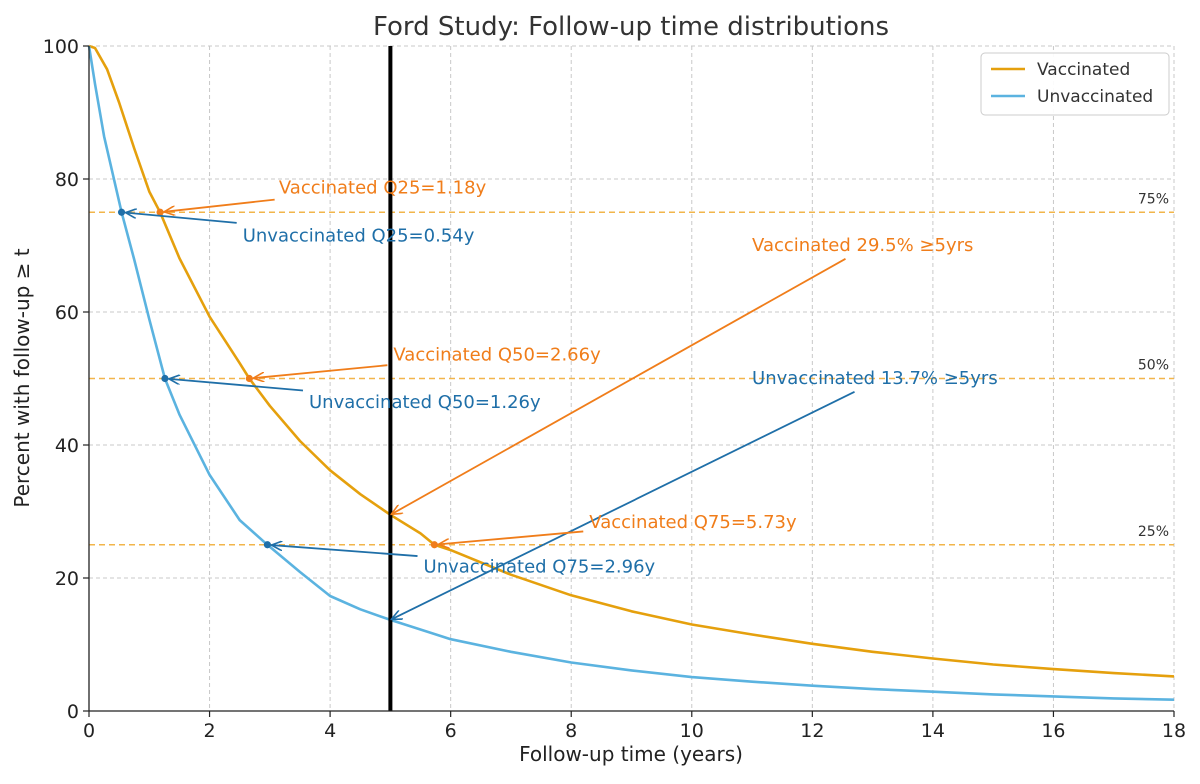 This screenshot has height=784, width=1200. Describe the element at coordinates (61, 47) in the screenshot. I see `y-tick-label: 100` at that location.